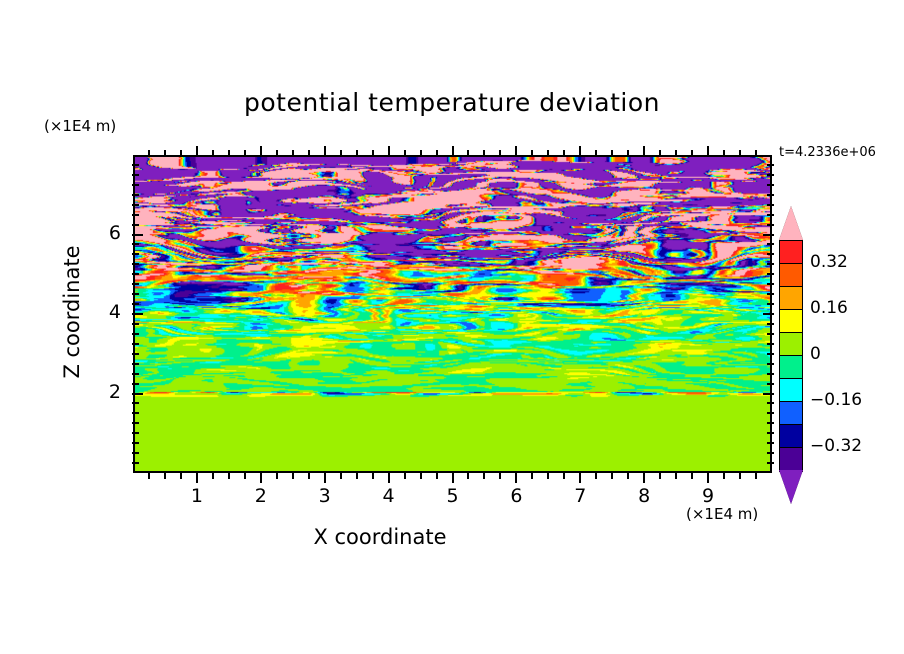 This screenshot has height=654, width=904. What do you see at coordinates (819, 356) in the screenshot?
I see `colorbar: 0.32 0.16 0 −0.16 −0.32` at bounding box center [819, 356].